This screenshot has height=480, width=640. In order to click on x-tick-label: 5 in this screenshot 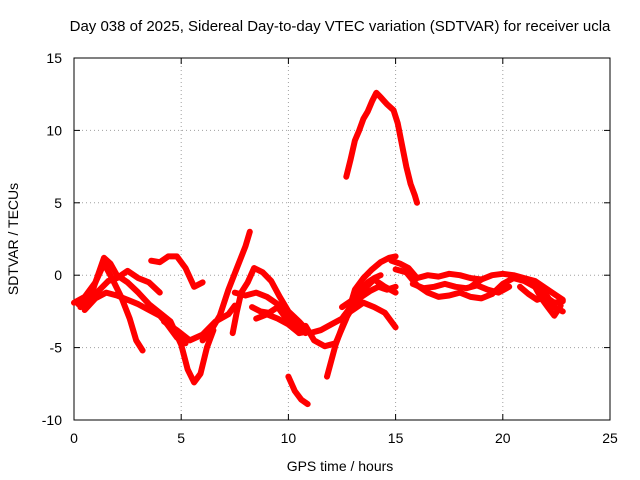, I will do `click(181, 438)`.